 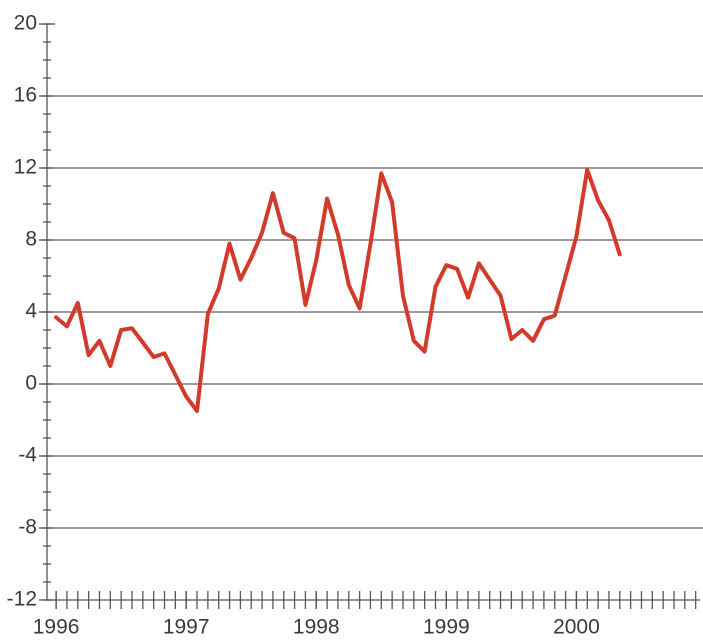 I want to click on y-tick-label: 16, so click(x=25, y=95).